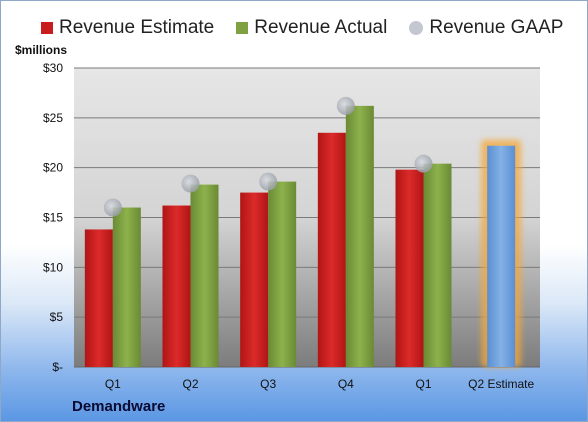  What do you see at coordinates (53, 118) in the screenshot?
I see `y-tick-label: $25` at bounding box center [53, 118].